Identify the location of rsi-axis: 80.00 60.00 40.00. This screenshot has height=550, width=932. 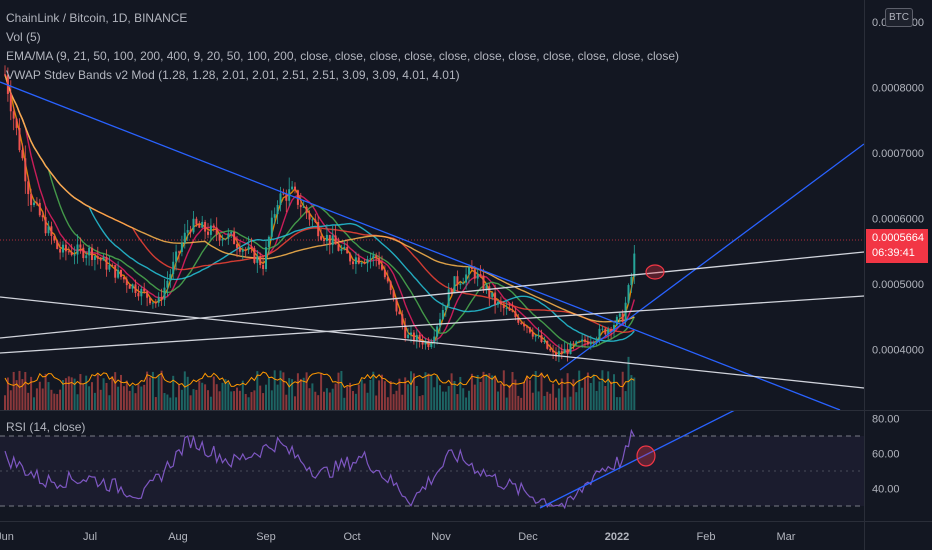
(886, 455).